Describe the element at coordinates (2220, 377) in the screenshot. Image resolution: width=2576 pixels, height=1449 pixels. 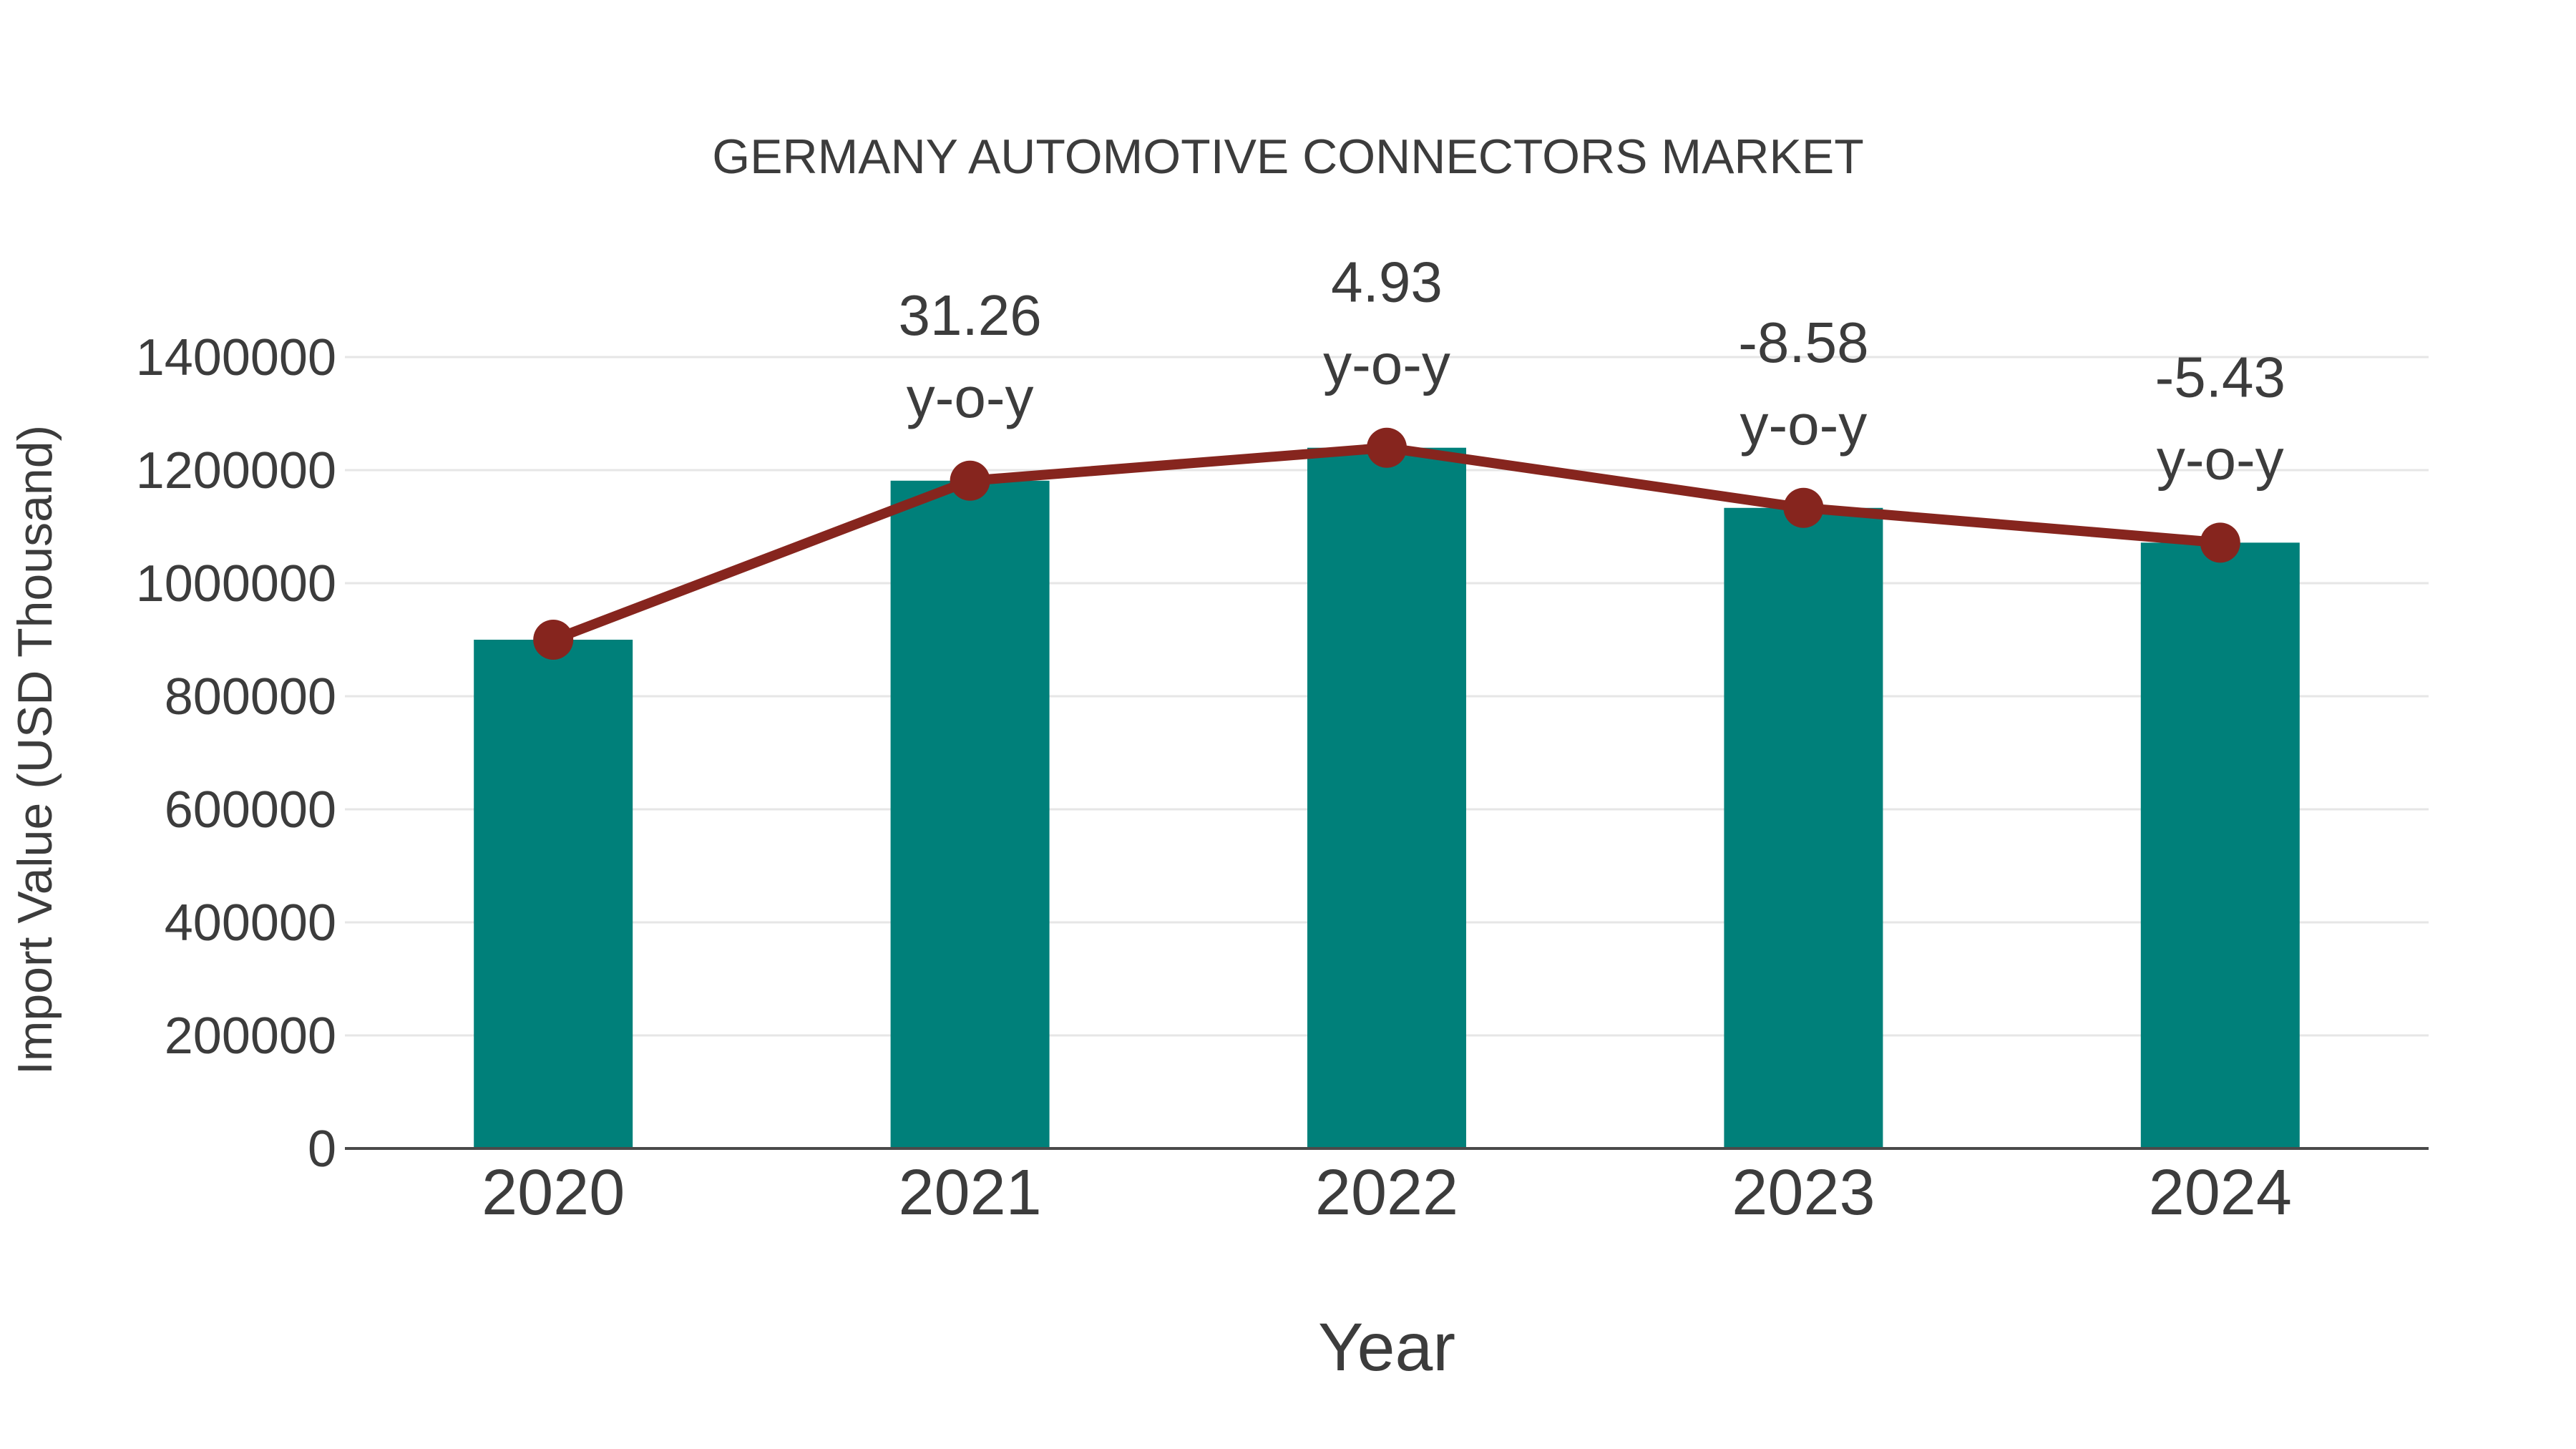
I see `annotation-2024-value: -5.43` at that location.